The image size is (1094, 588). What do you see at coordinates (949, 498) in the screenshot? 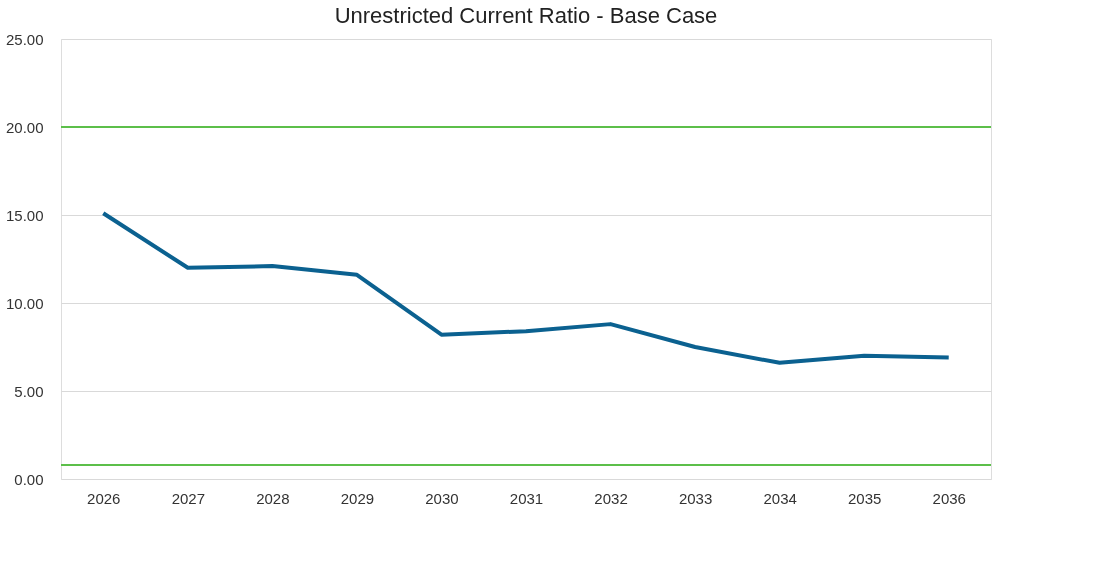
I see `x-tick-label: 2036` at bounding box center [949, 498].